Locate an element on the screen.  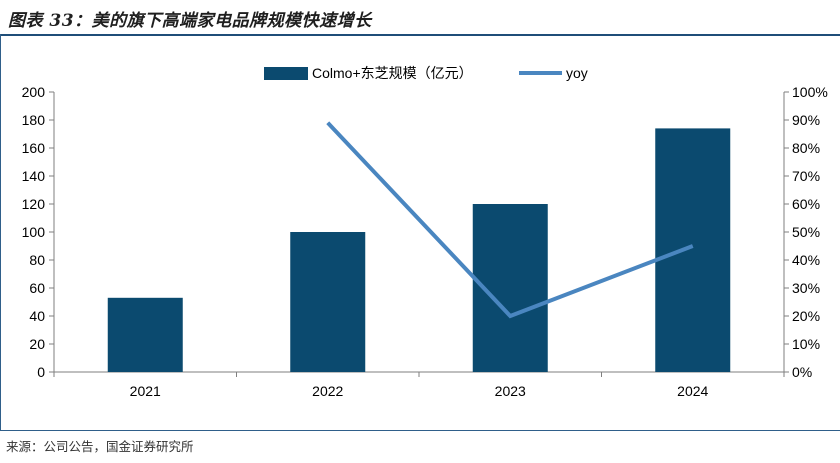
frame-left-border is located at coordinates (0, 232).